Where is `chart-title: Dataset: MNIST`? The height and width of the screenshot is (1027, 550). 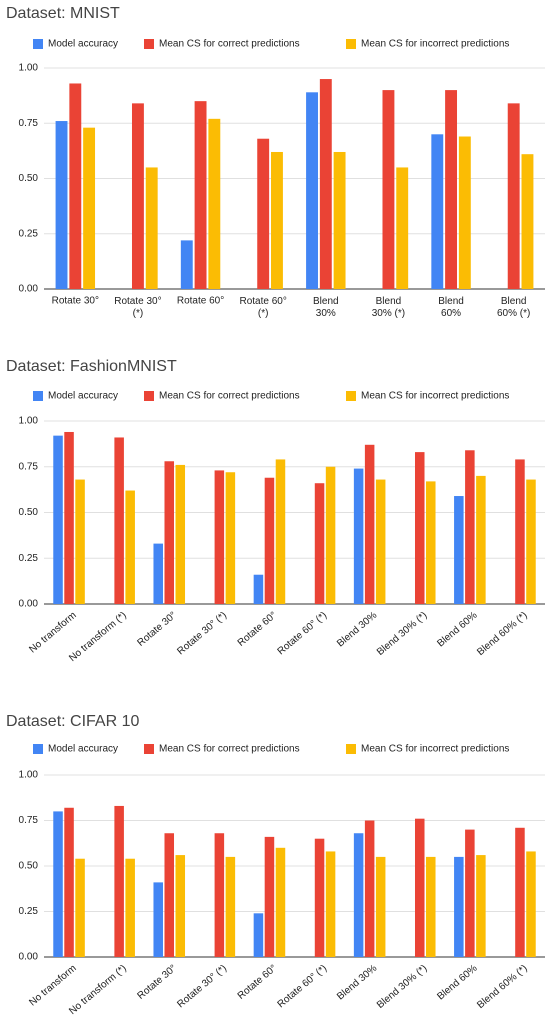 chart-title: Dataset: MNIST is located at coordinates (63, 13).